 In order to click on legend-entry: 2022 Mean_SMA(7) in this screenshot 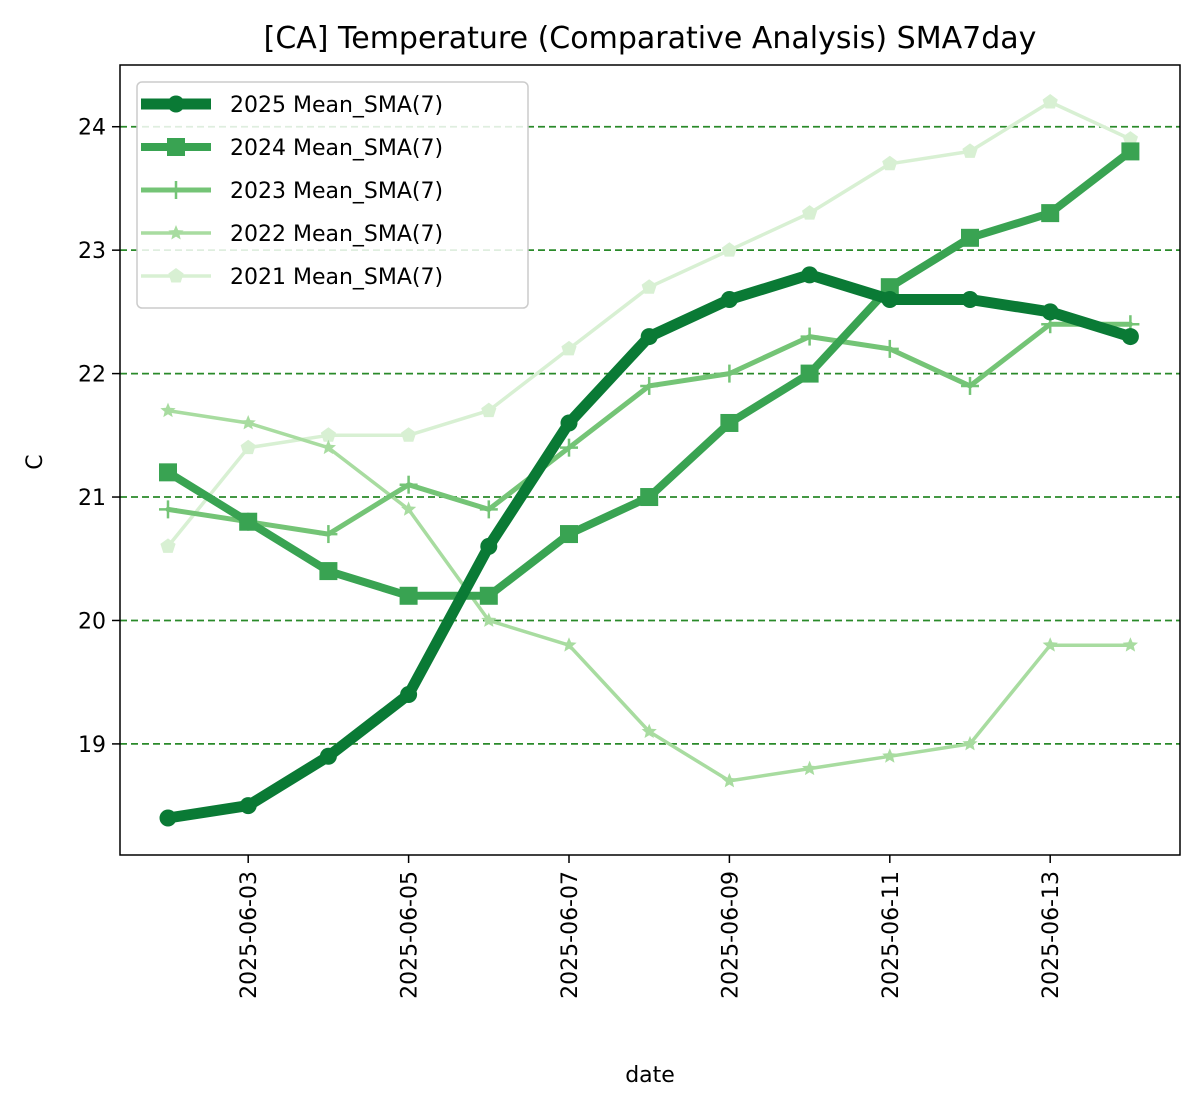, I will do `click(292, 234)`.